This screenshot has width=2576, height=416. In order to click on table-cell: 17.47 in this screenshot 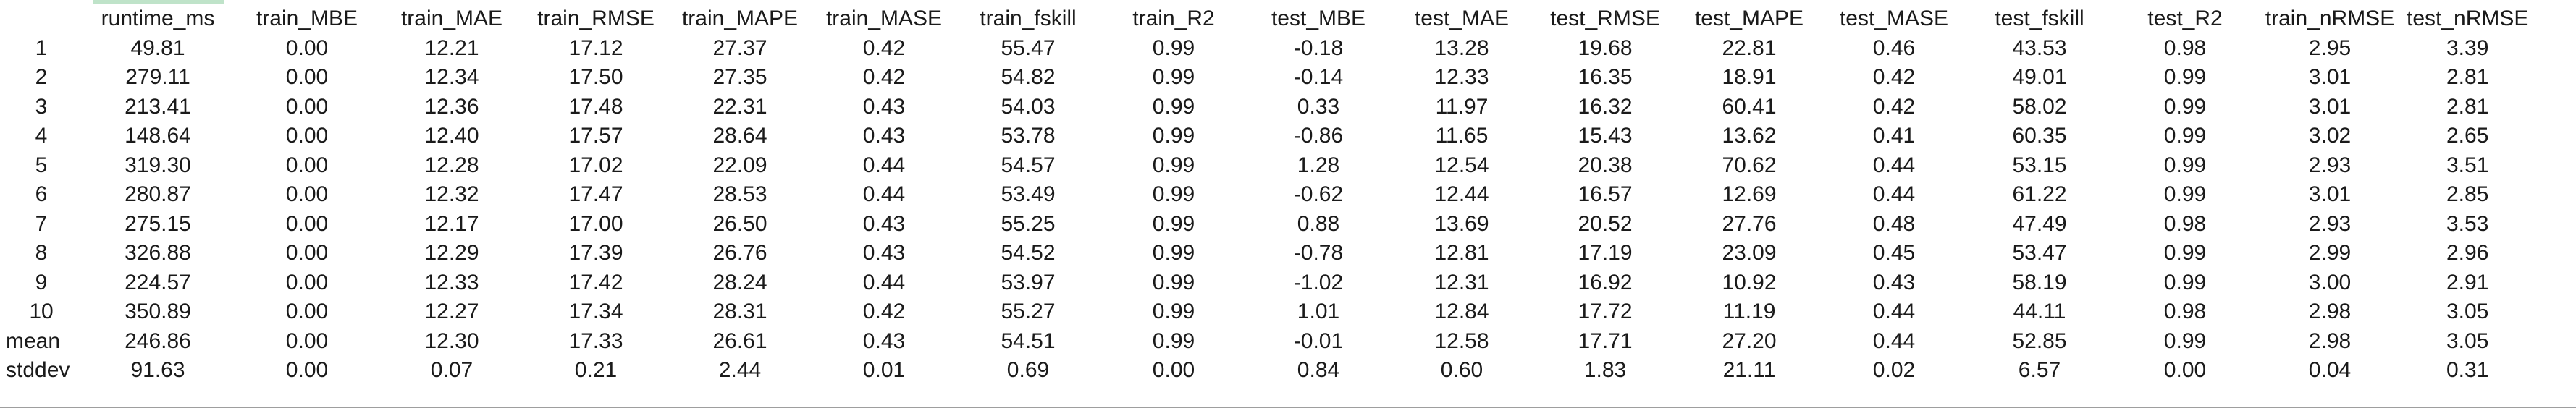, I will do `click(595, 194)`.